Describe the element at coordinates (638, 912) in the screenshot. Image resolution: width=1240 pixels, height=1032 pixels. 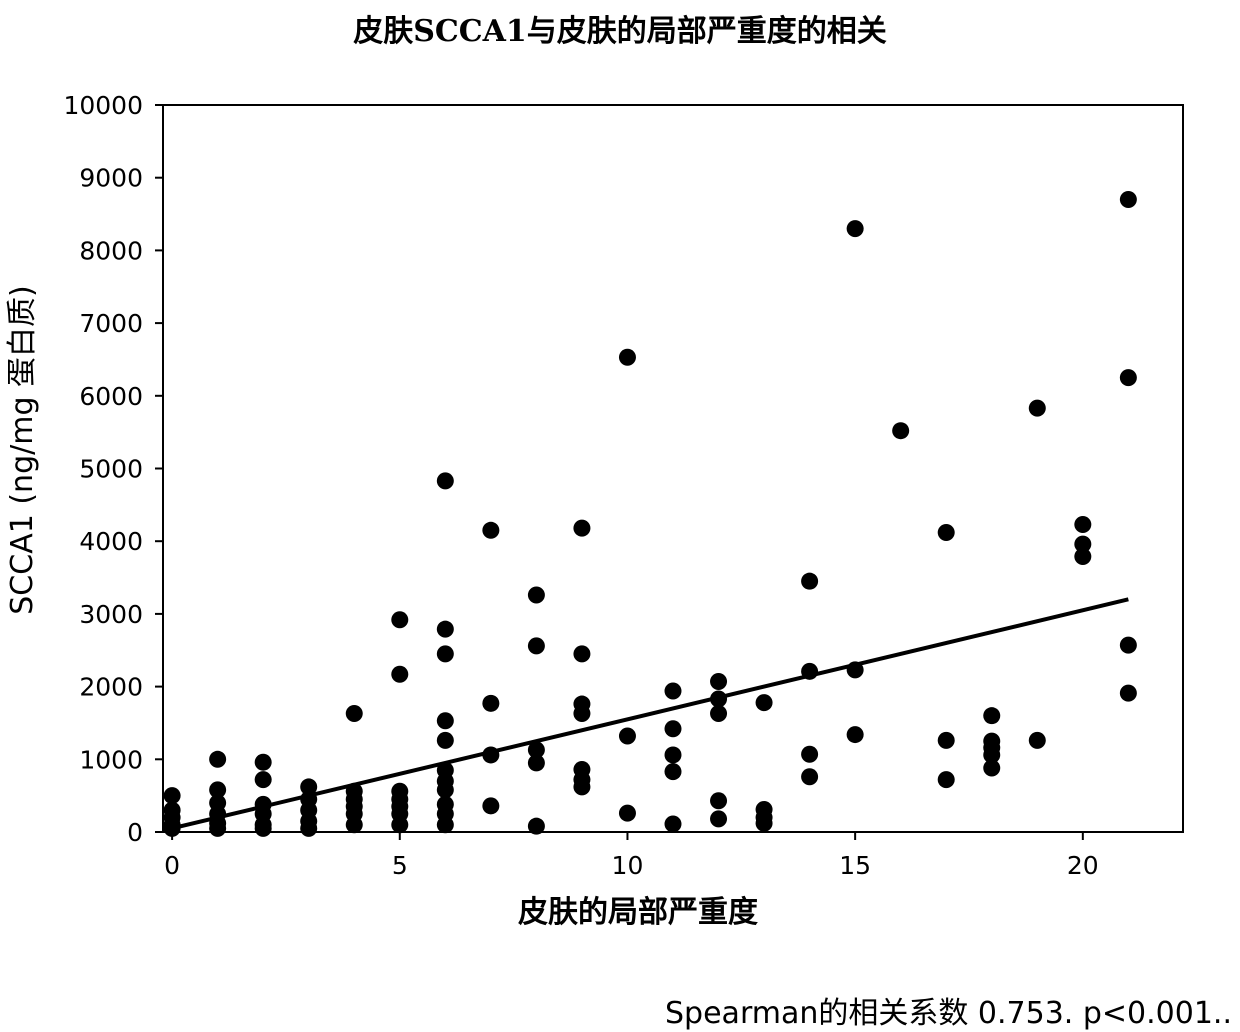
I see `x-axis-label: 皮肤的局部严重度` at that location.